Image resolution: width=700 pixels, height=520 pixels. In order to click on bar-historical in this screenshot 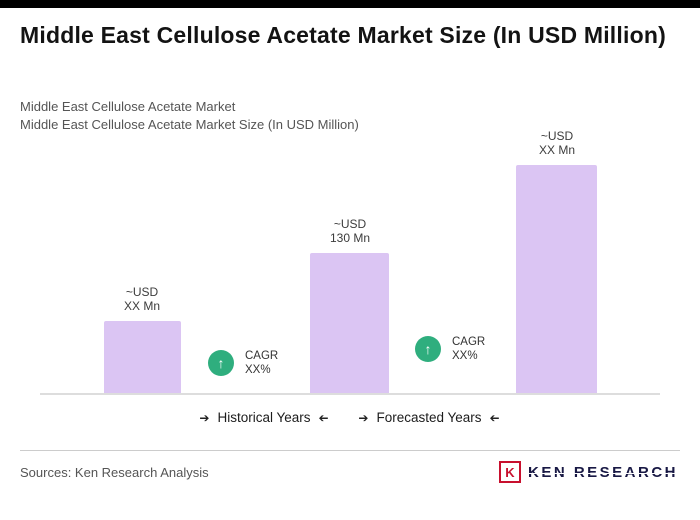, I will do `click(142, 357)`.